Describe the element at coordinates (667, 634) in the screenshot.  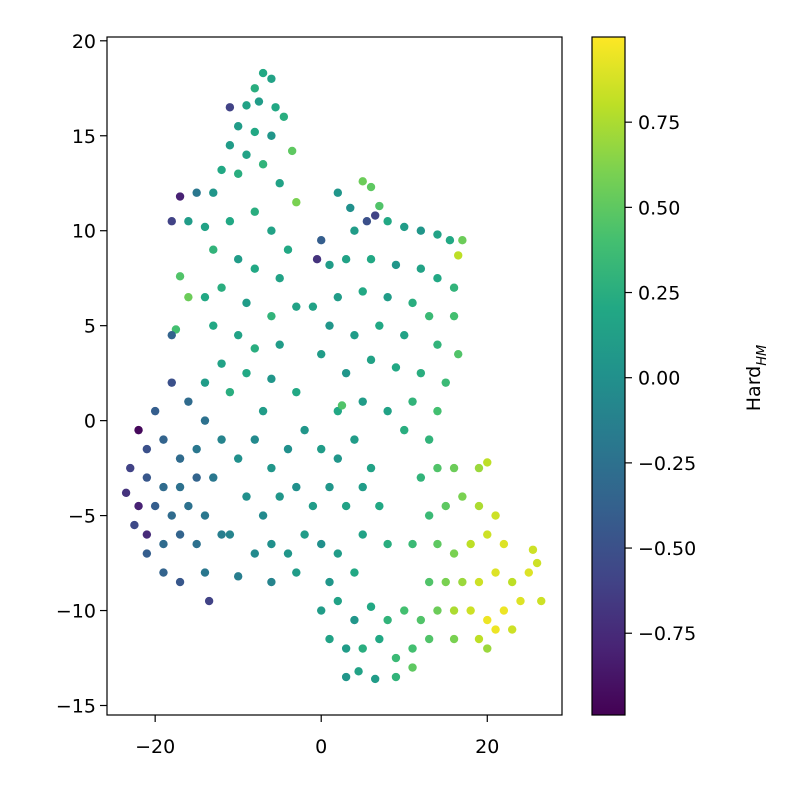
I see `colorbar-tick-label: −0.75` at that location.